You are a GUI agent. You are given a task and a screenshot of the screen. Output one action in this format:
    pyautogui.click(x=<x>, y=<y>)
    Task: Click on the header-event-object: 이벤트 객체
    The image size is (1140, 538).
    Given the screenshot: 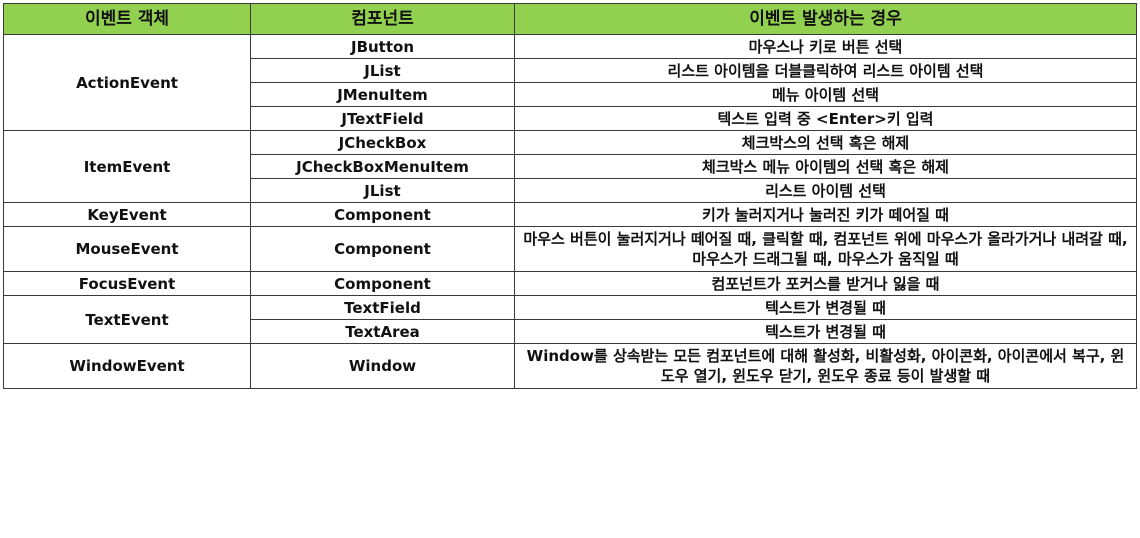 What is the action you would take?
    pyautogui.click(x=127, y=19)
    